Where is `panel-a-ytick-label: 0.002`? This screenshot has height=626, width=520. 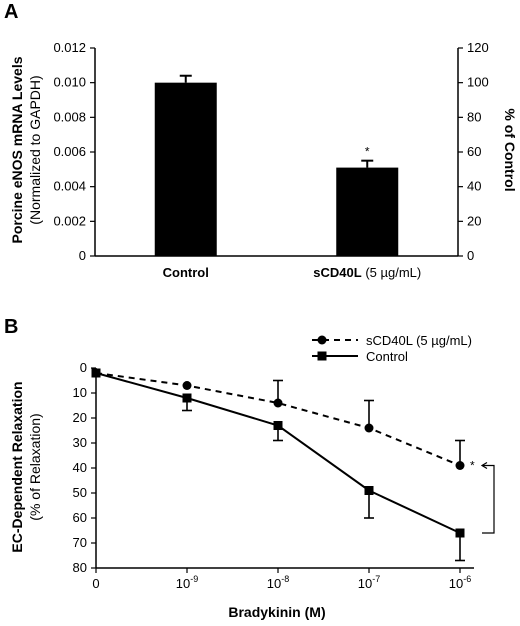 panel-a-ytick-label: 0.002 is located at coordinates (69, 220).